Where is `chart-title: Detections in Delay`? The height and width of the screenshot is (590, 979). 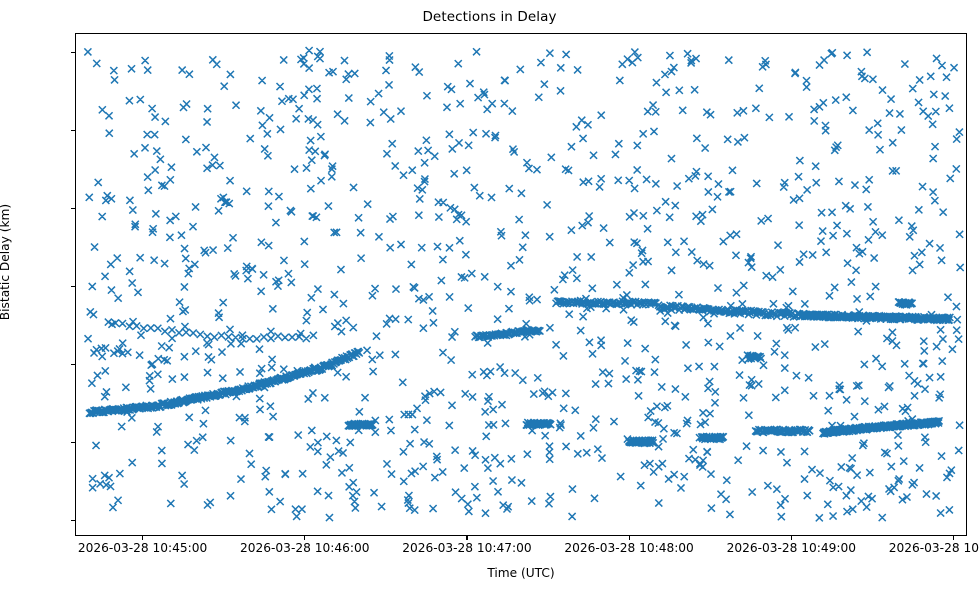 chart-title: Detections in Delay is located at coordinates (489, 17).